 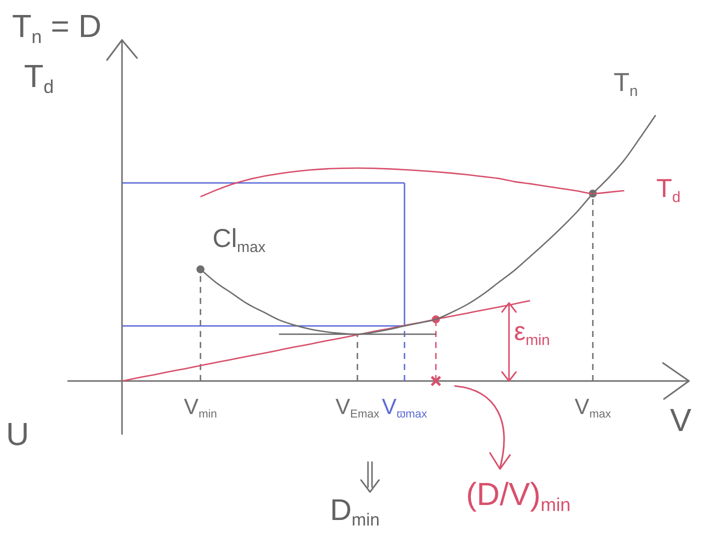 I want to click on series-label: T$_{d}$, so click(x=668, y=189).